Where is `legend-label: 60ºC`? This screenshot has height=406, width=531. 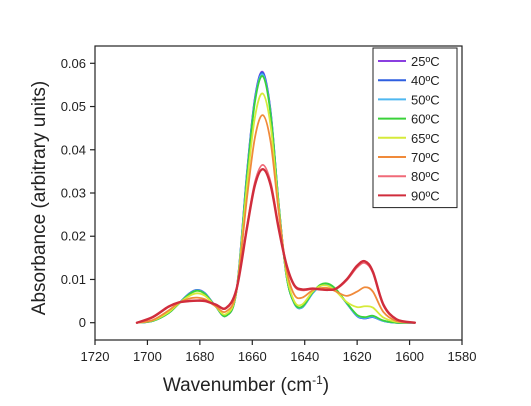
legend-label: 60ºC is located at coordinates (425, 119).